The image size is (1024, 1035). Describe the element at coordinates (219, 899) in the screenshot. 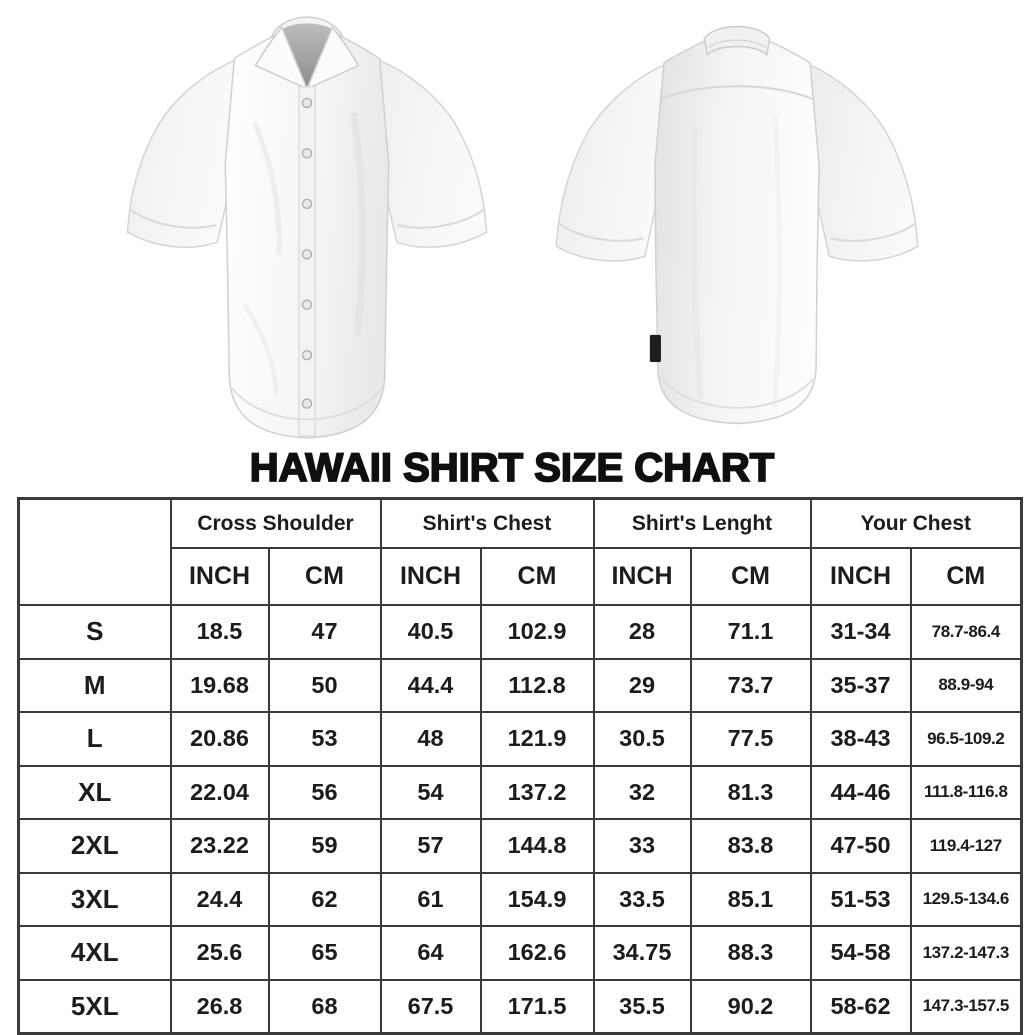

I see `data-cell: 24.4` at that location.